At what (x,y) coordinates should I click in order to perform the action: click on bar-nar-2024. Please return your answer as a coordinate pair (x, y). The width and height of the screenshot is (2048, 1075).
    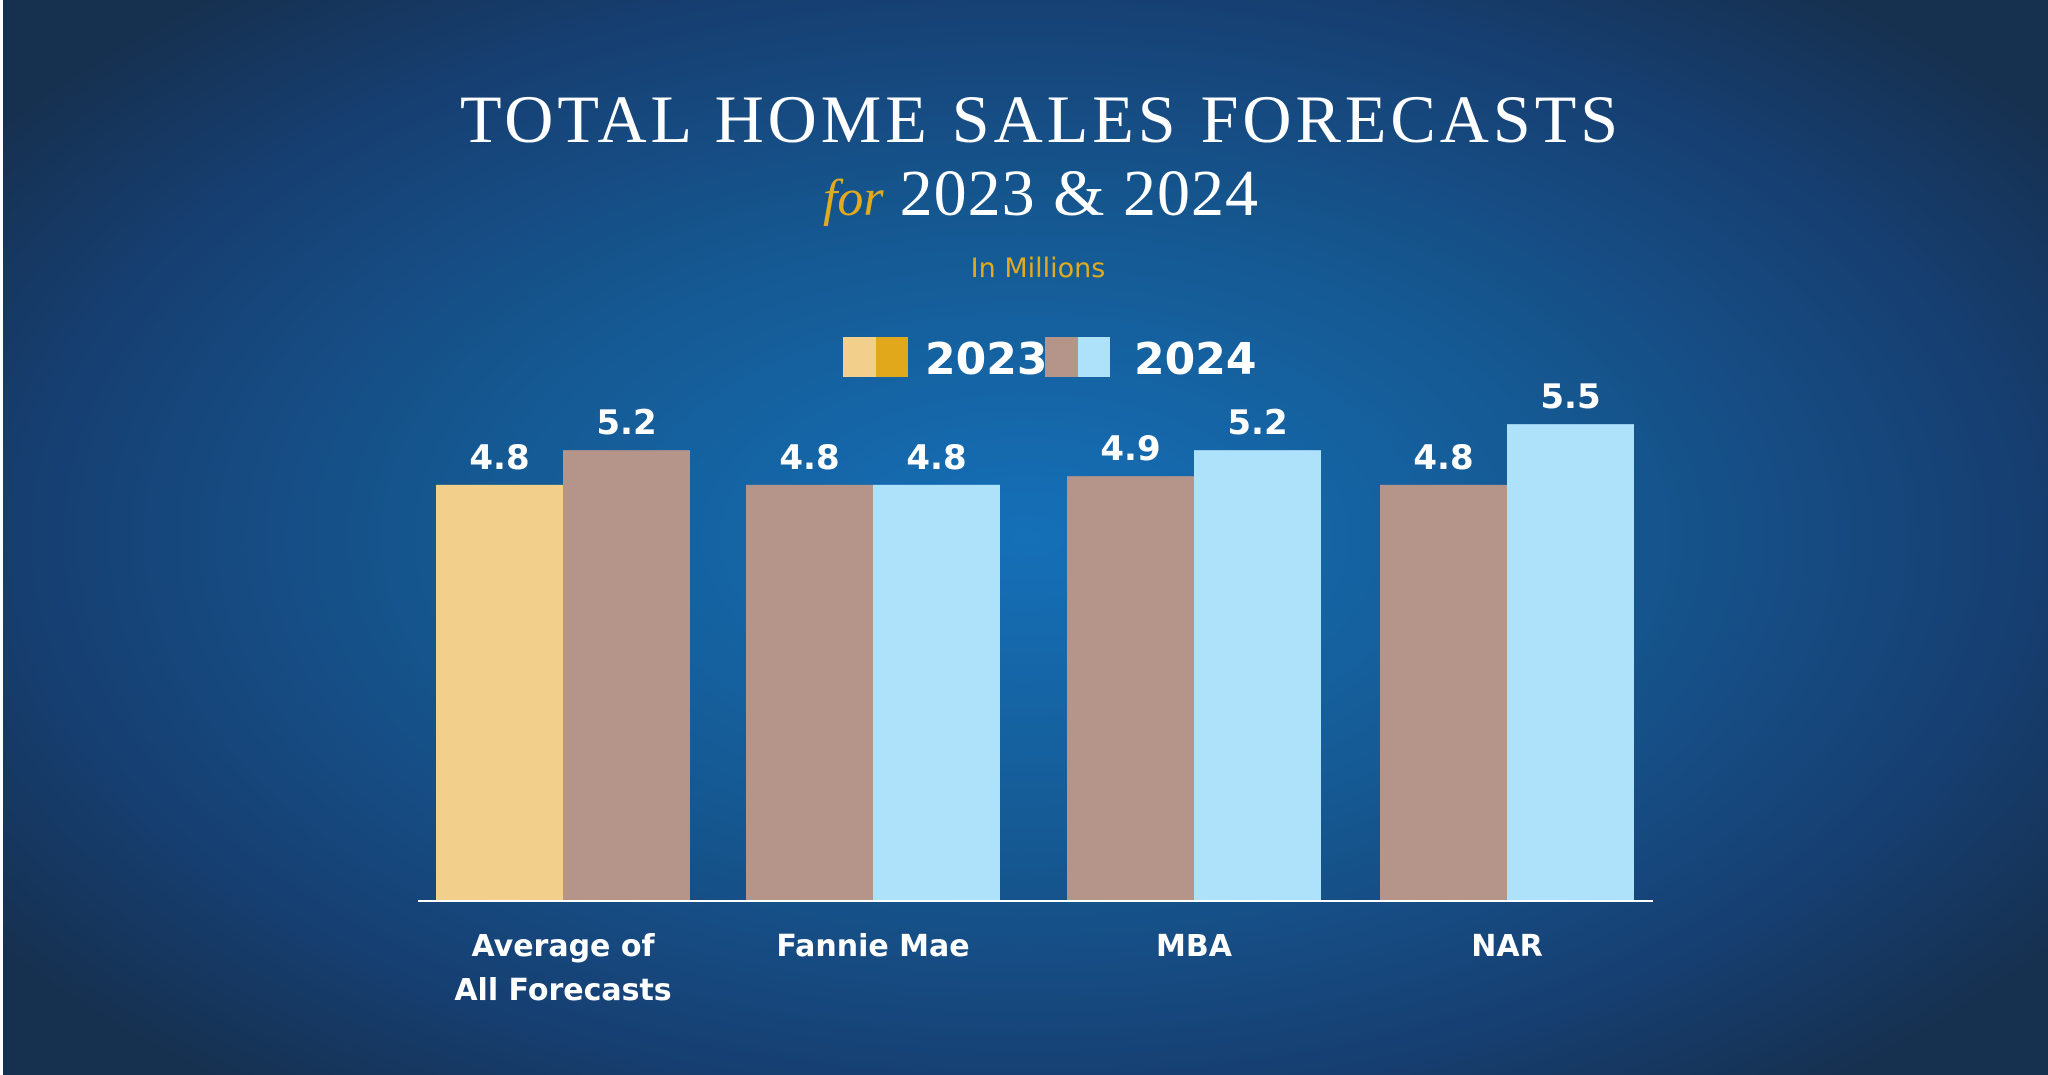
    Looking at the image, I should click on (1570, 662).